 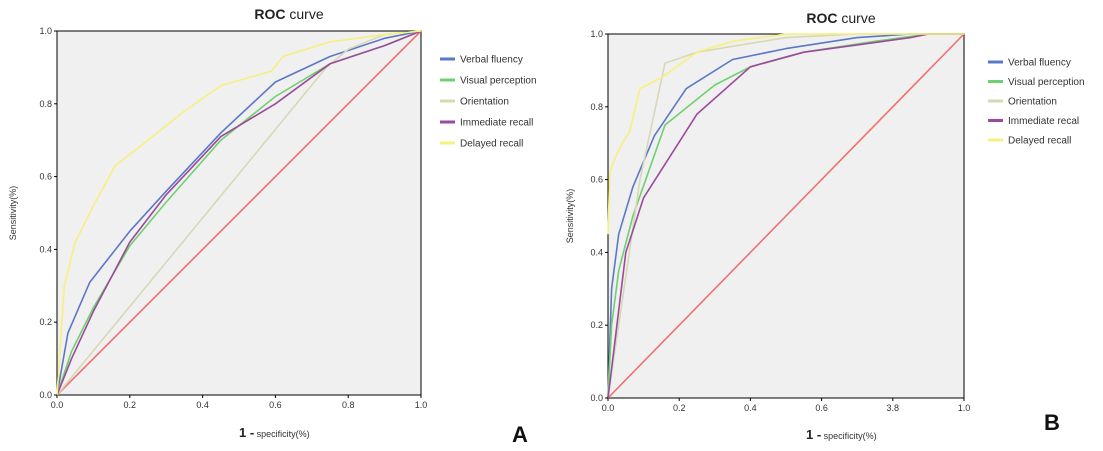 I want to click on legend-entry: Immediate recall, so click(x=496, y=123).